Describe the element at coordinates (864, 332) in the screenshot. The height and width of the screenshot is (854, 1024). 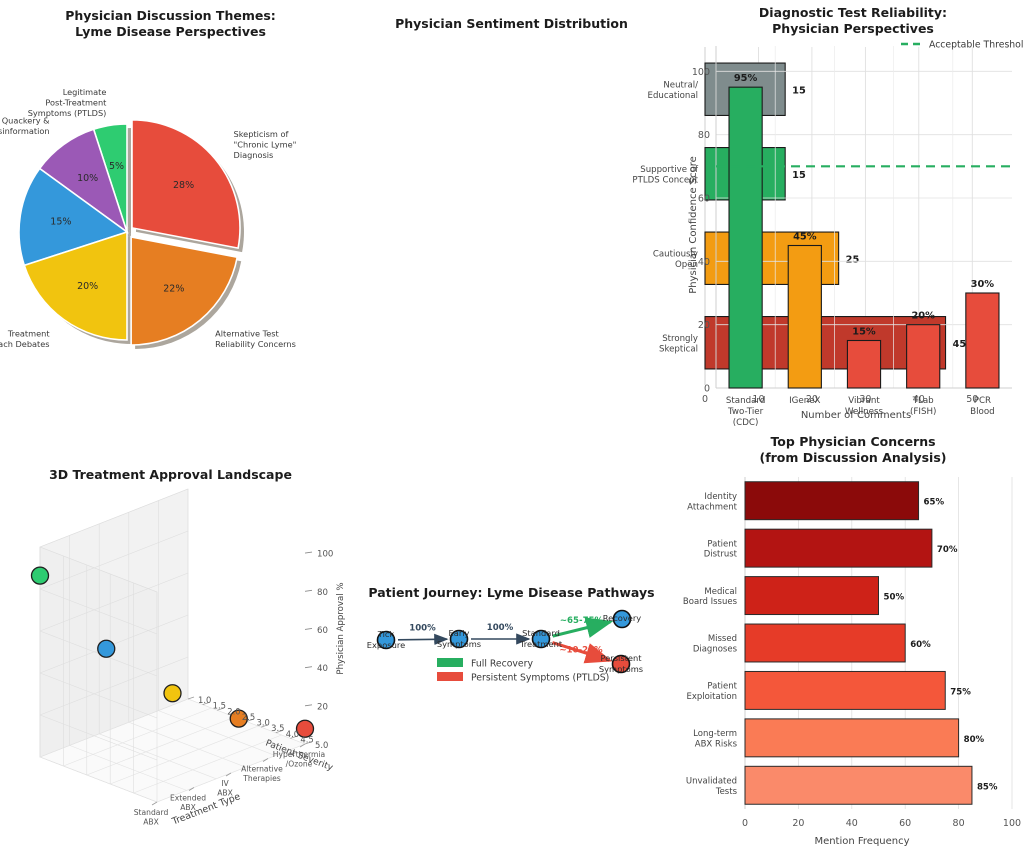
I see `svg-text: 15%` at that location.